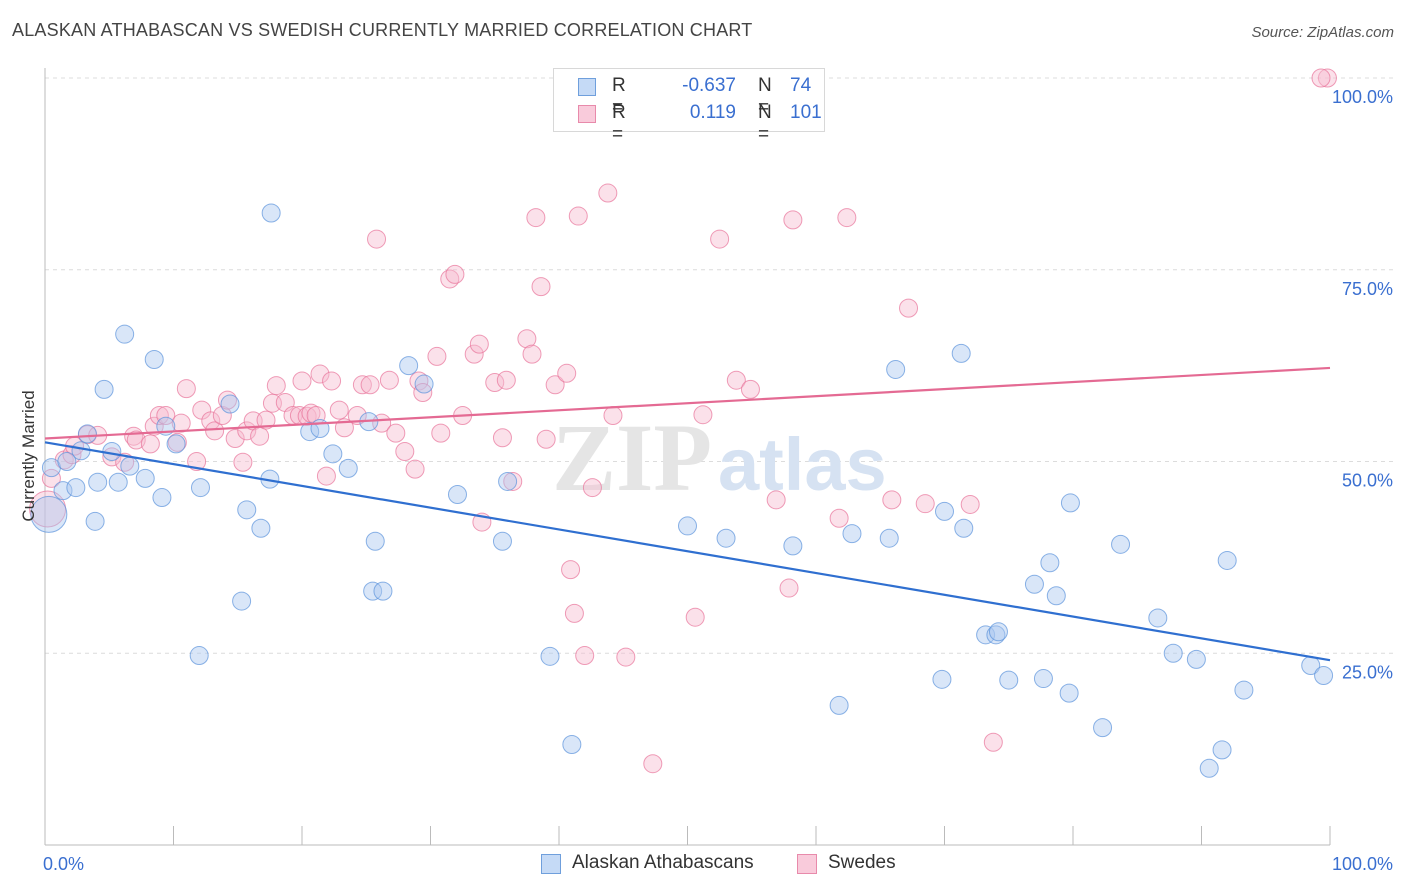  I want to click on watermark-zip: ZIP, so click(632, 457).